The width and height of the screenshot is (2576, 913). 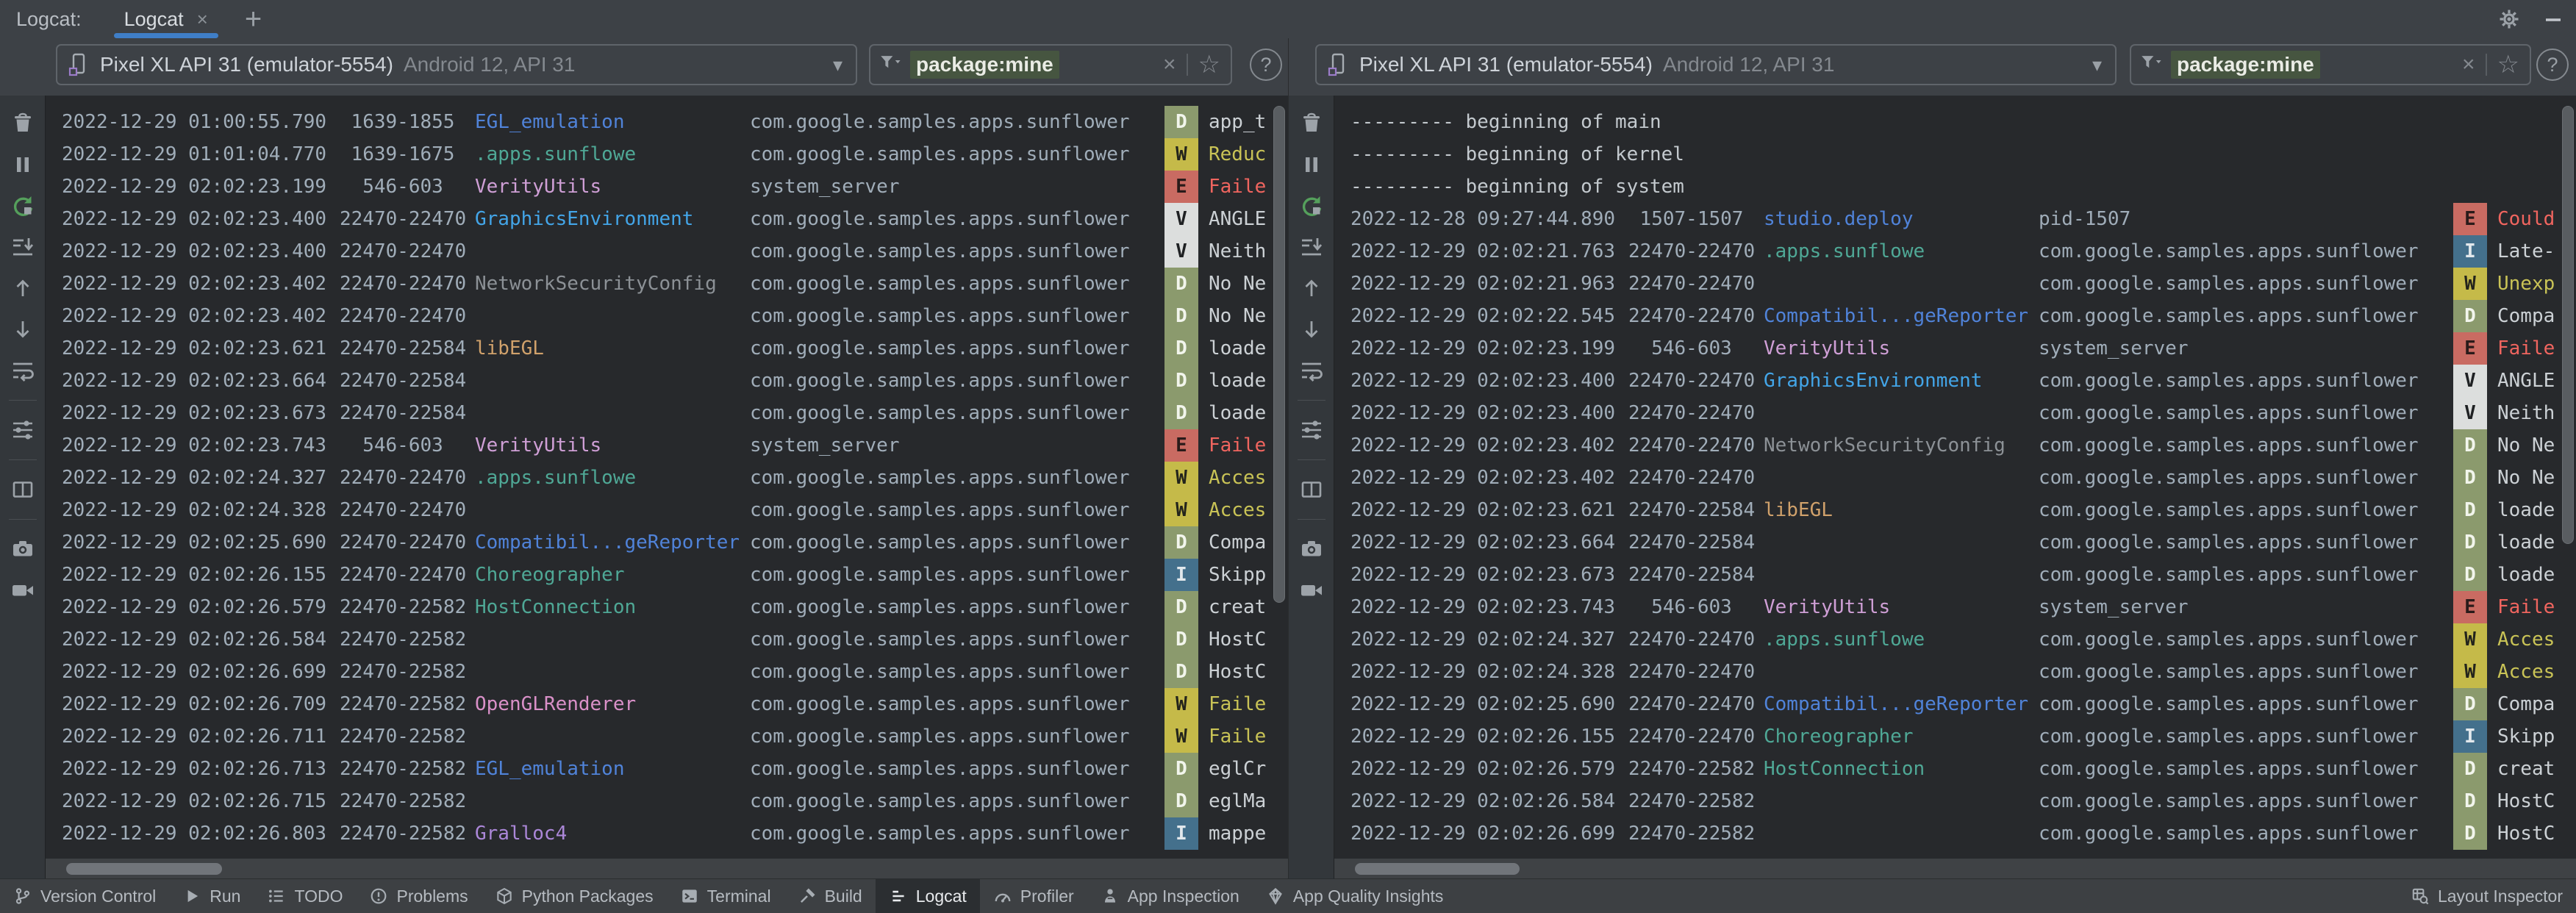 I want to click on log-row: --------- beginning of kernel, so click(x=1955, y=154).